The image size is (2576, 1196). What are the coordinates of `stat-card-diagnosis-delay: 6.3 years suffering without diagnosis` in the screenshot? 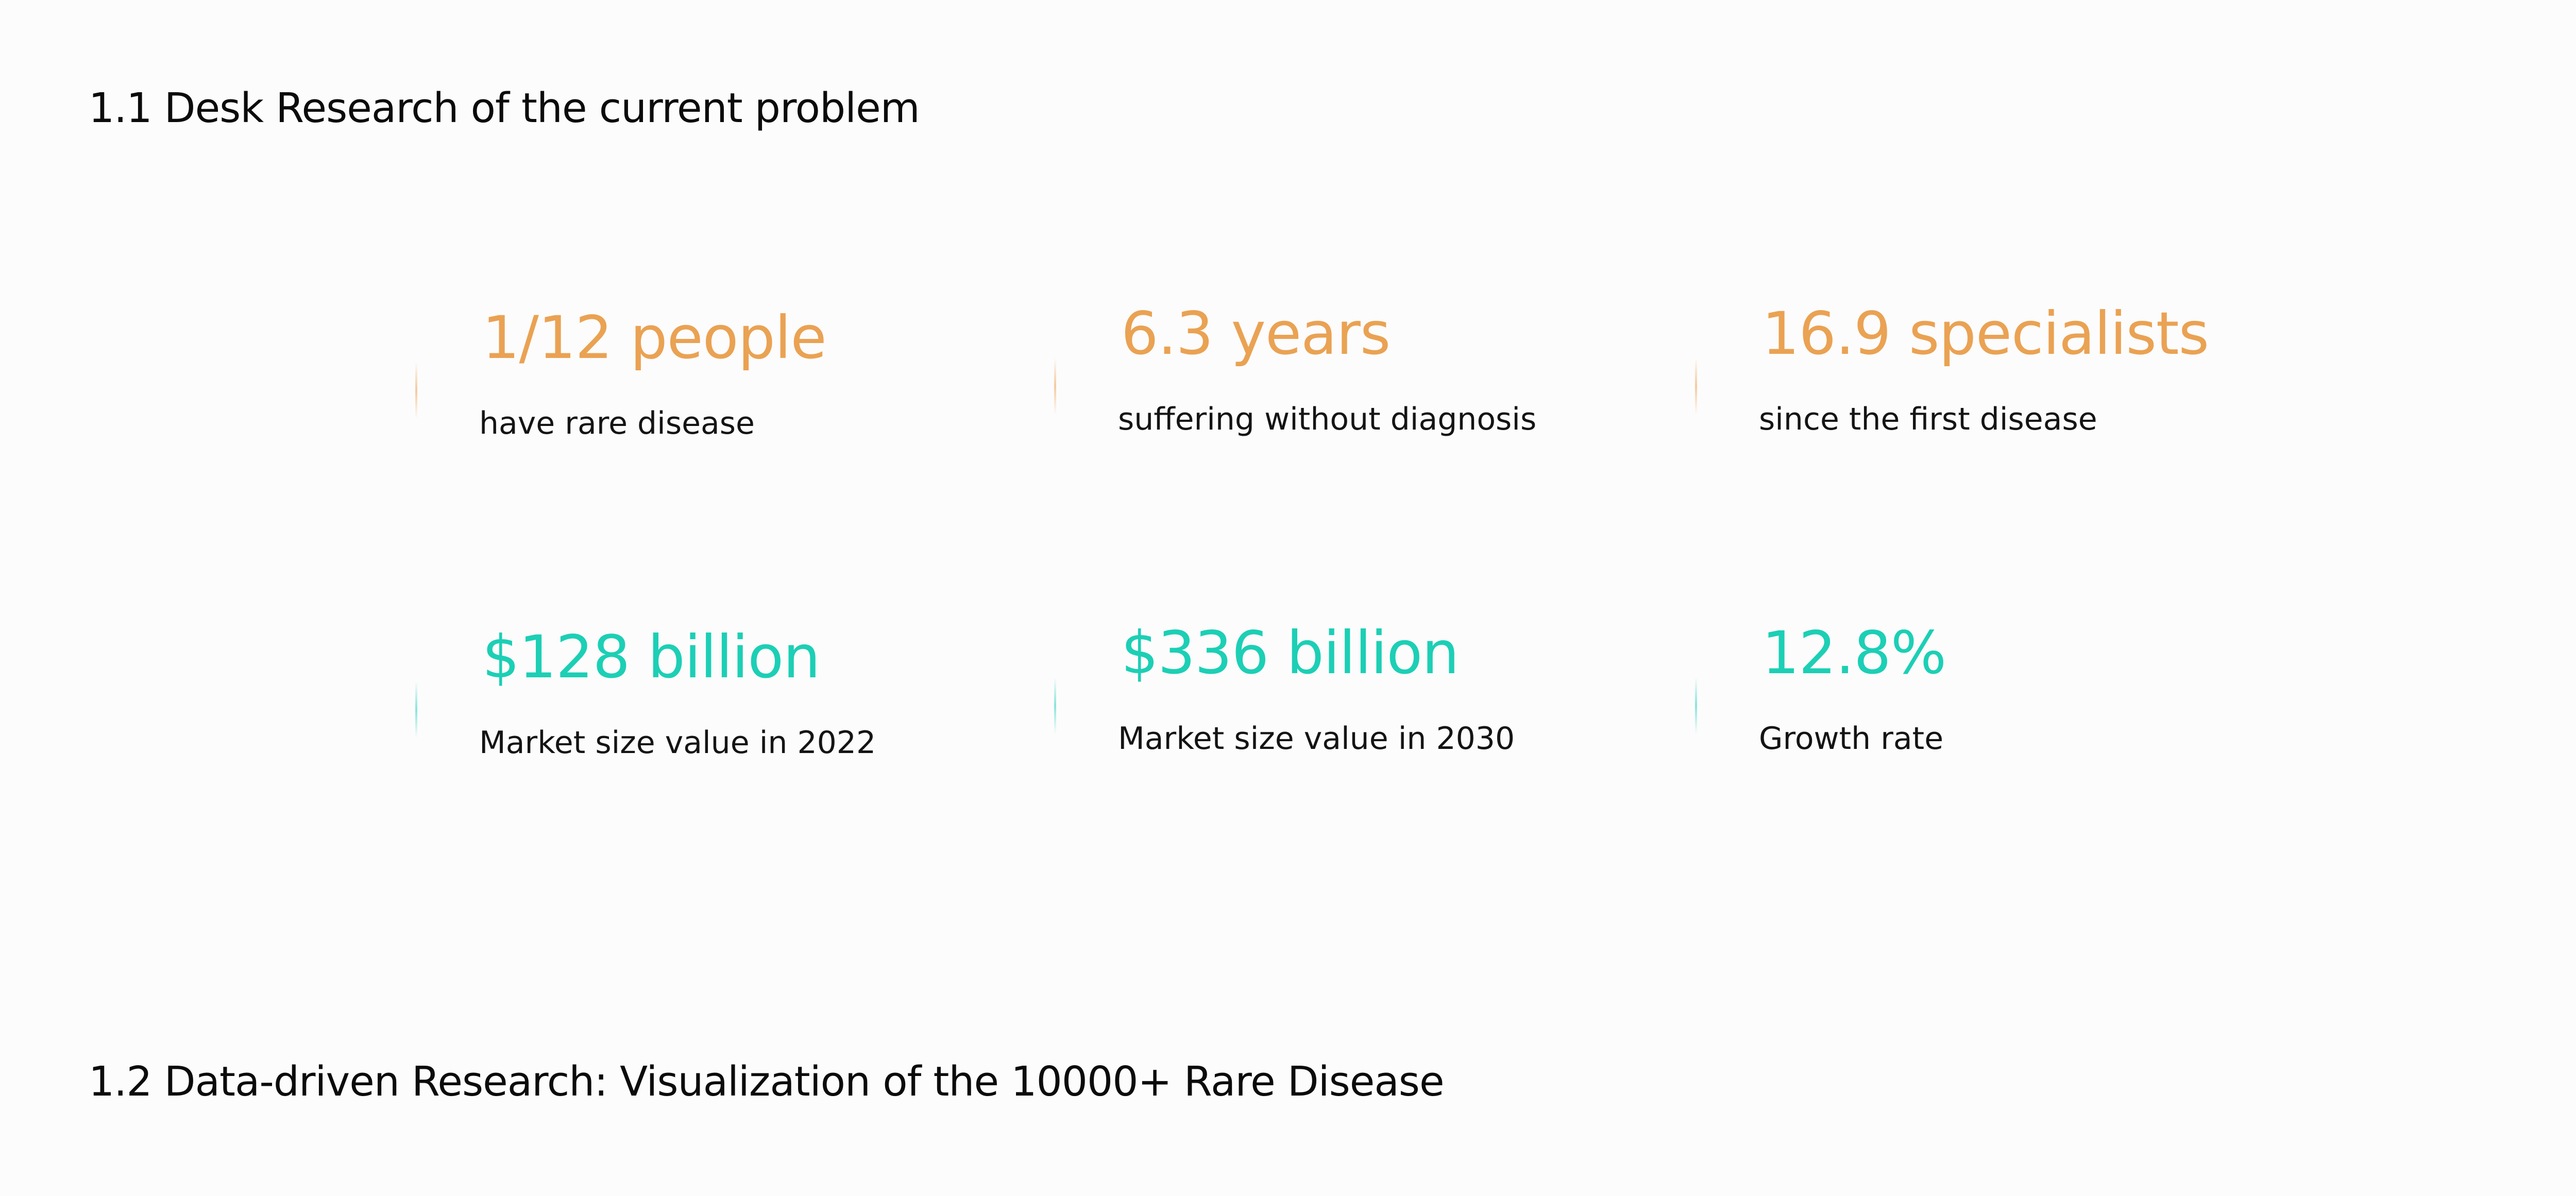 It's located at (1358, 396).